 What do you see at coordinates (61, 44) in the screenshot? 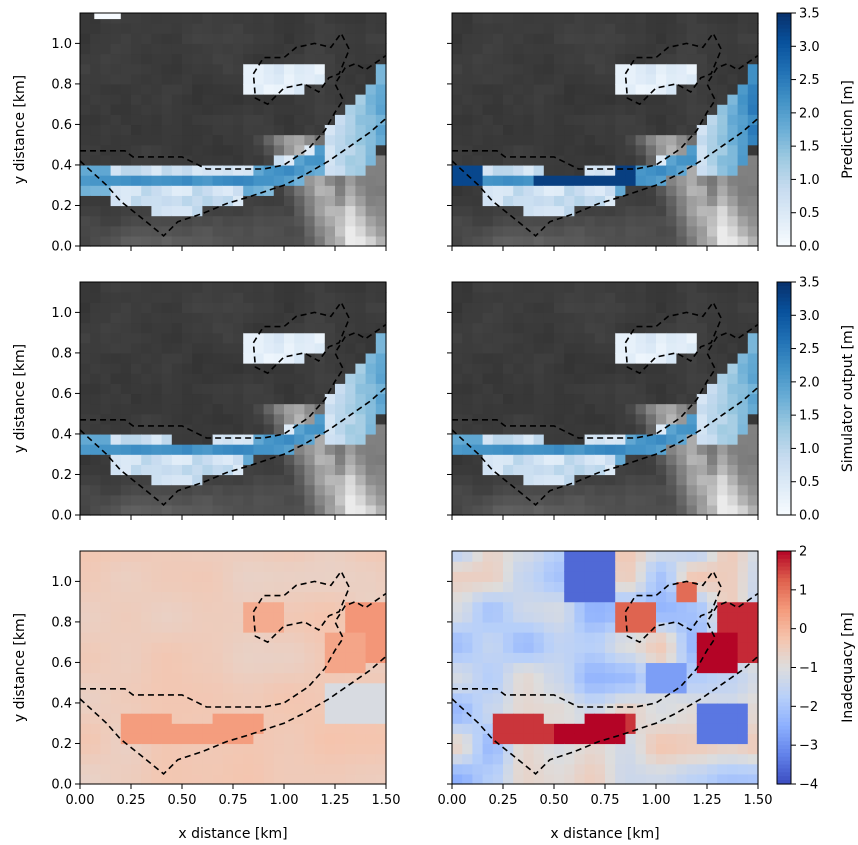
I see `y-tick-label: 1.0` at bounding box center [61, 44].